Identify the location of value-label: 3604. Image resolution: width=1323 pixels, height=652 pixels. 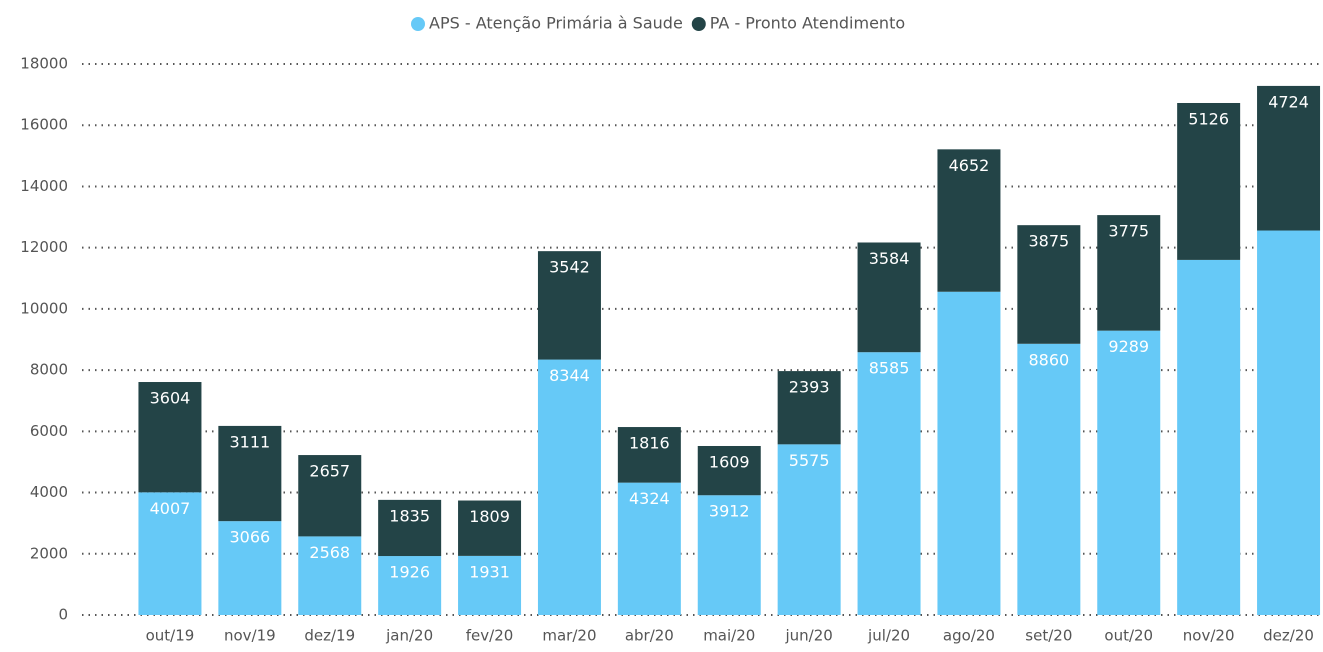
(170, 398).